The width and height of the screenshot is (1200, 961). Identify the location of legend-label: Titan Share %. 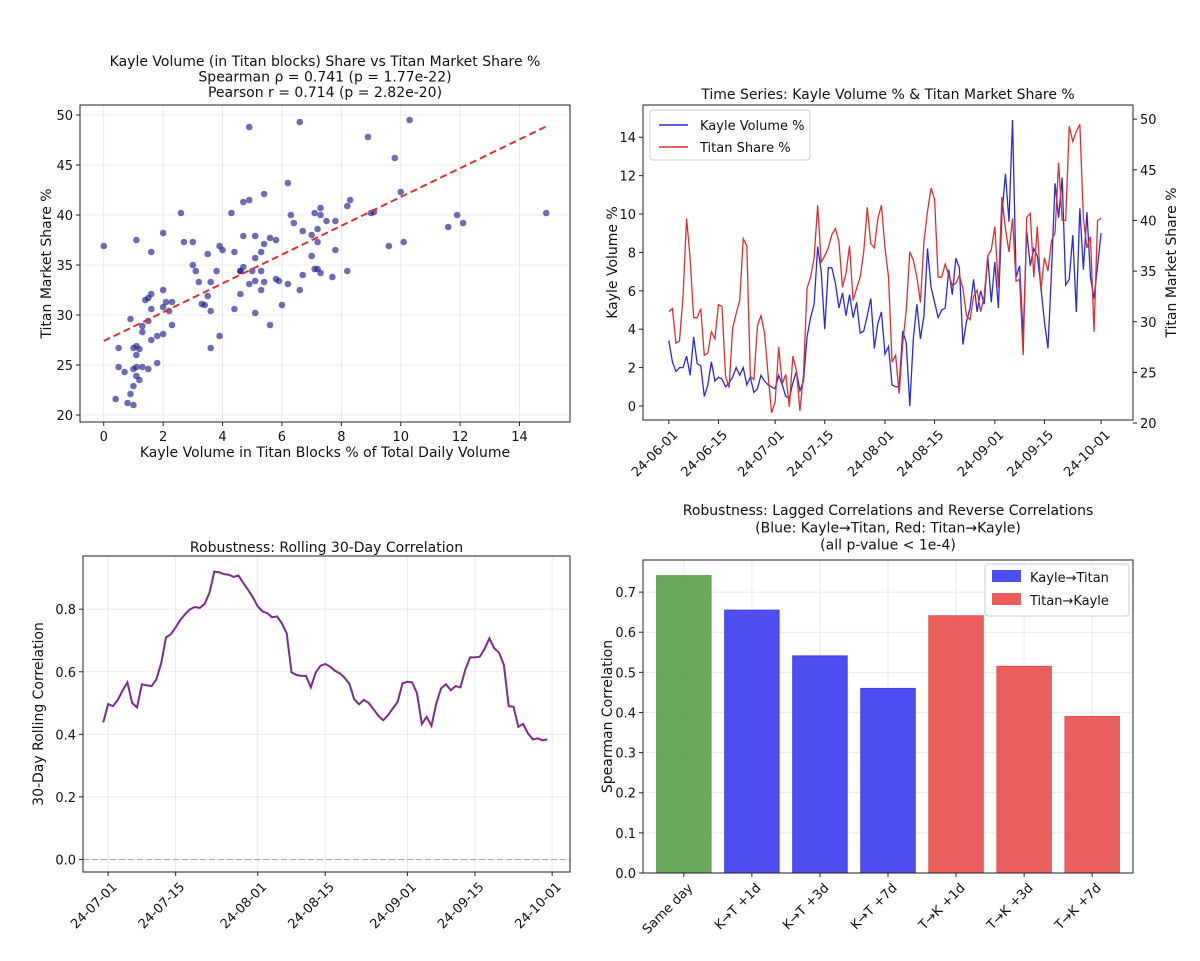
(745, 148).